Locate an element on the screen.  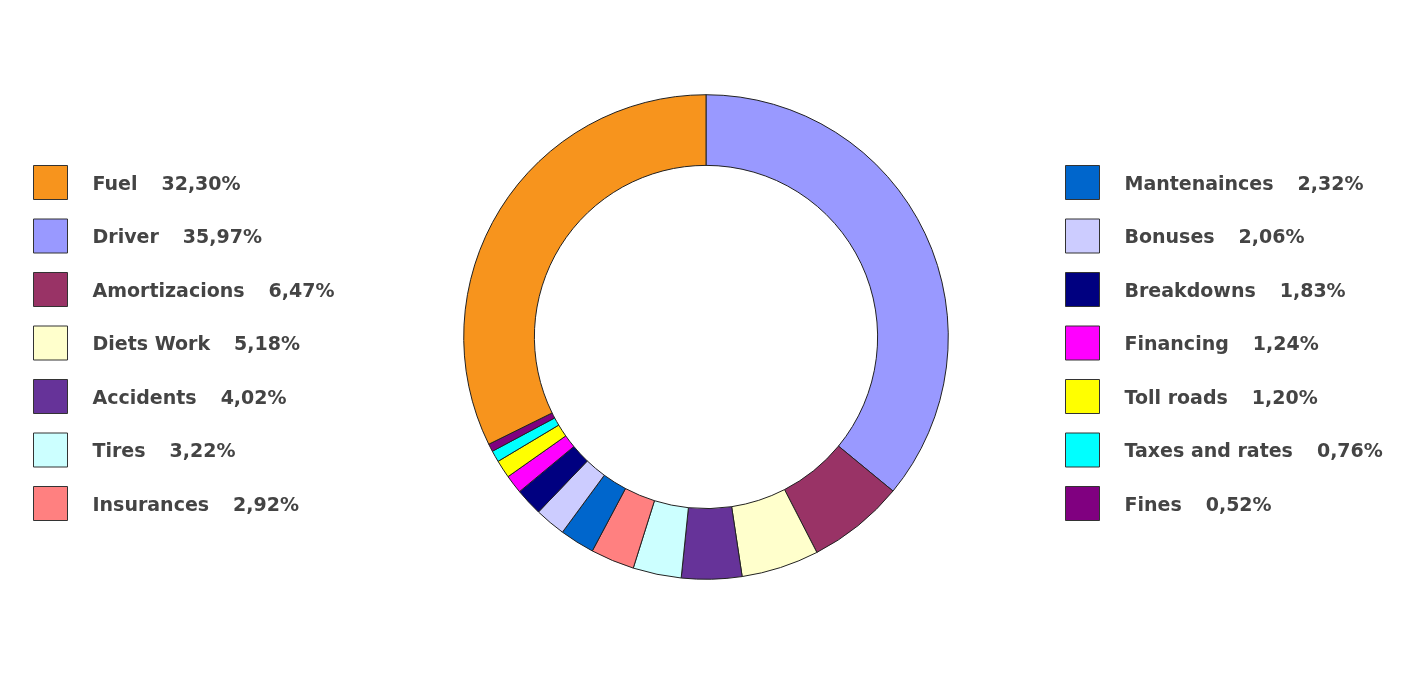
legend-label: Breakdowns is located at coordinates (1190, 289).